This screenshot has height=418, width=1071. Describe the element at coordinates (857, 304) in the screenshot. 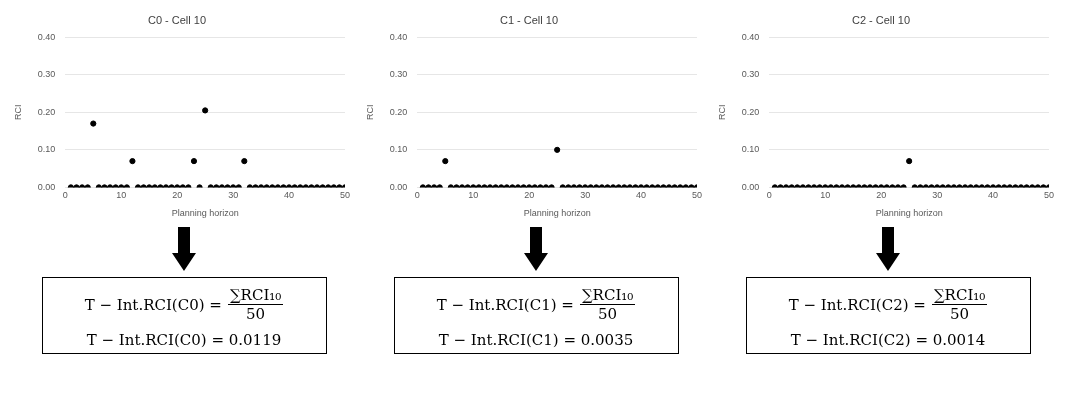

I see `text: T − Int.RCI(C2) =` at that location.